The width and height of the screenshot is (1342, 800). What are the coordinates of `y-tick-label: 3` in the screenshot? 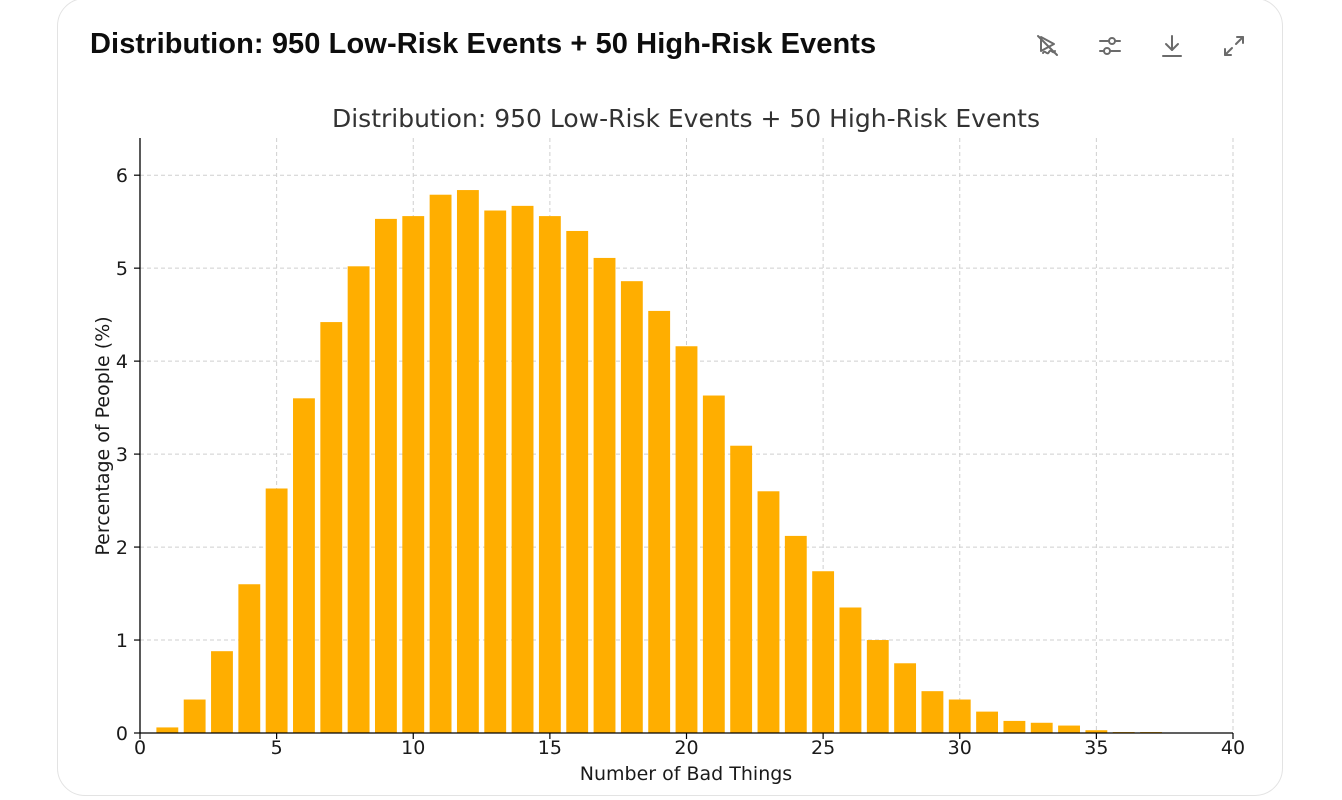 It's located at (122, 455).